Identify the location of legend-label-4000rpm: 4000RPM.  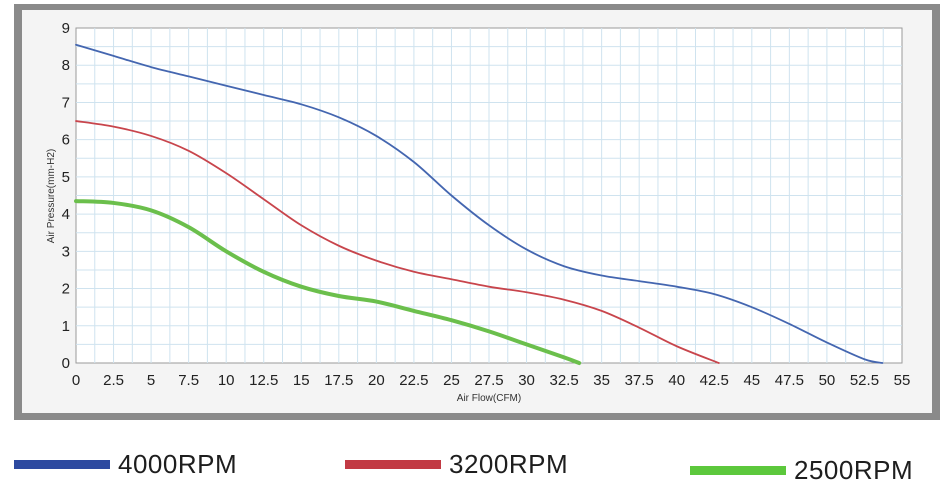
(178, 463).